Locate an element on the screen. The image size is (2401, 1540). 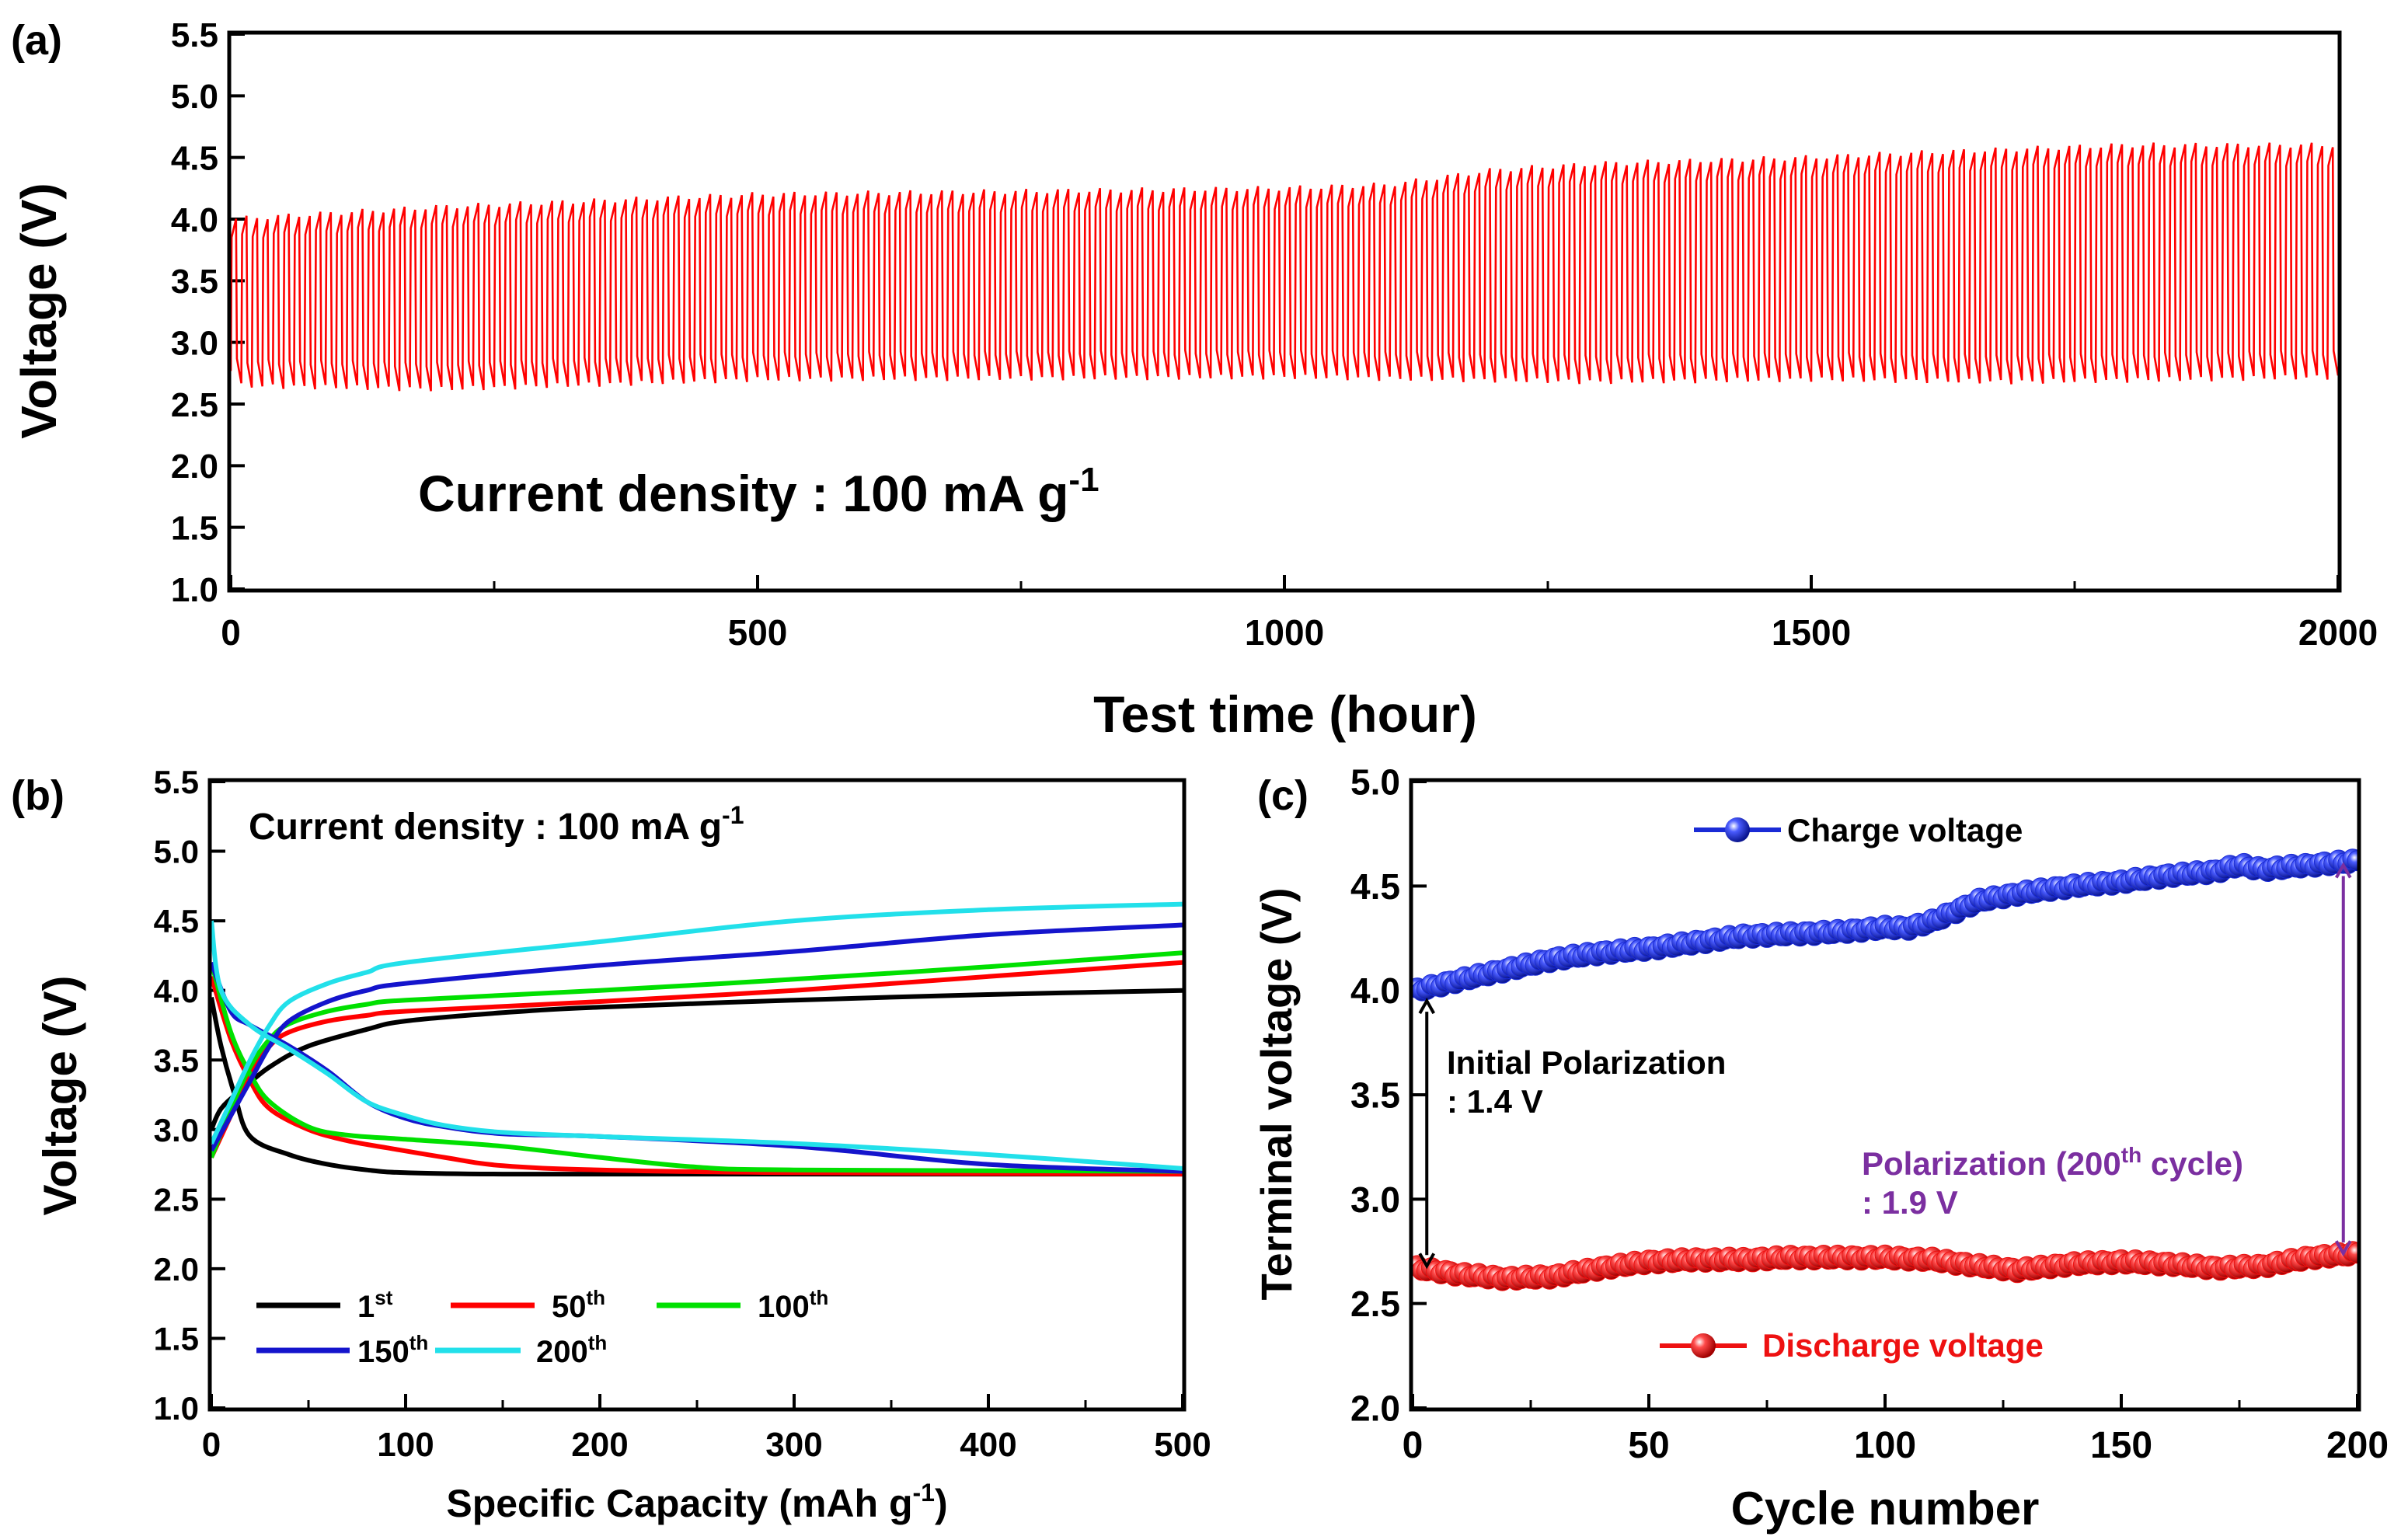
legend-charge-label: Charge voltage is located at coordinates (1905, 830).